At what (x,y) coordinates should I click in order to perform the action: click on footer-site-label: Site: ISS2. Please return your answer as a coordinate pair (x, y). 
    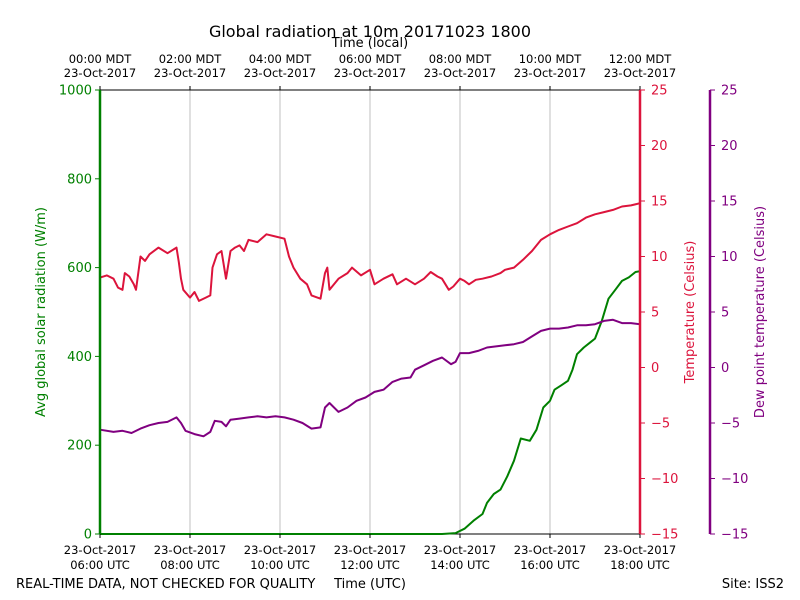
    Looking at the image, I should click on (753, 584).